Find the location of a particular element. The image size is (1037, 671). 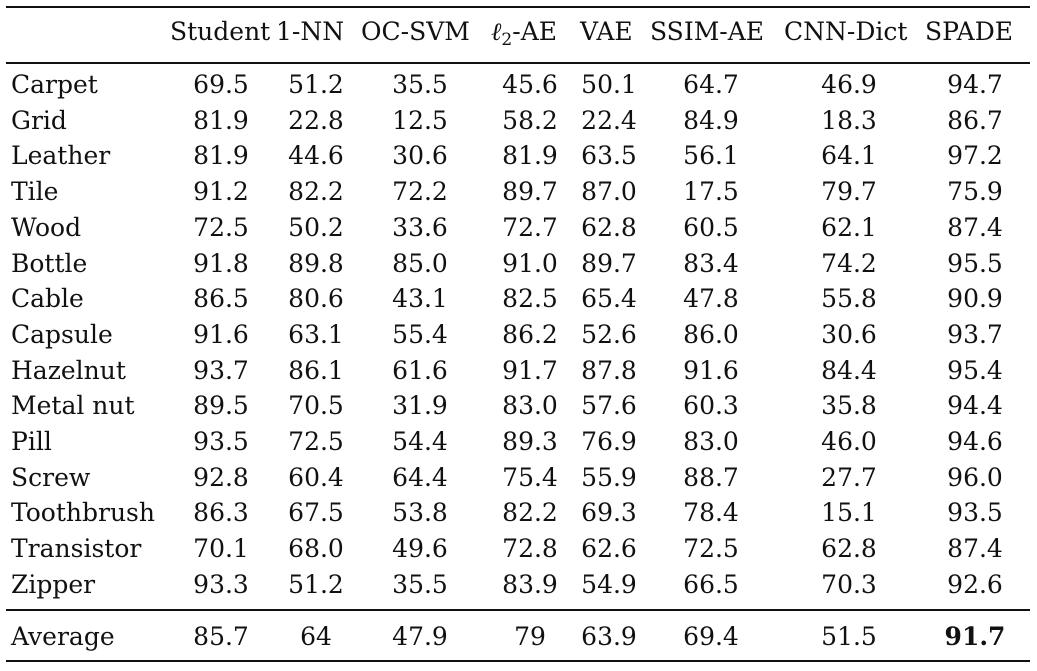

header-1nn: 1-NN is located at coordinates (310, 31).